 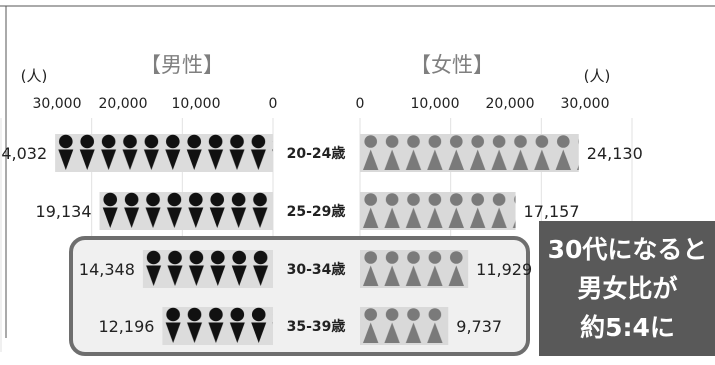 I want to click on x-tick-label-right: 10,000, so click(x=435, y=104).